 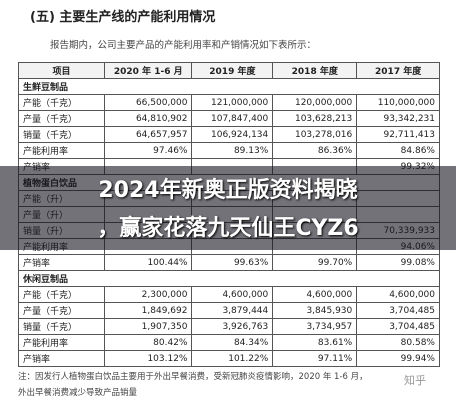 What do you see at coordinates (232, 70) in the screenshot?
I see `column-header: 2019 年度` at bounding box center [232, 70].